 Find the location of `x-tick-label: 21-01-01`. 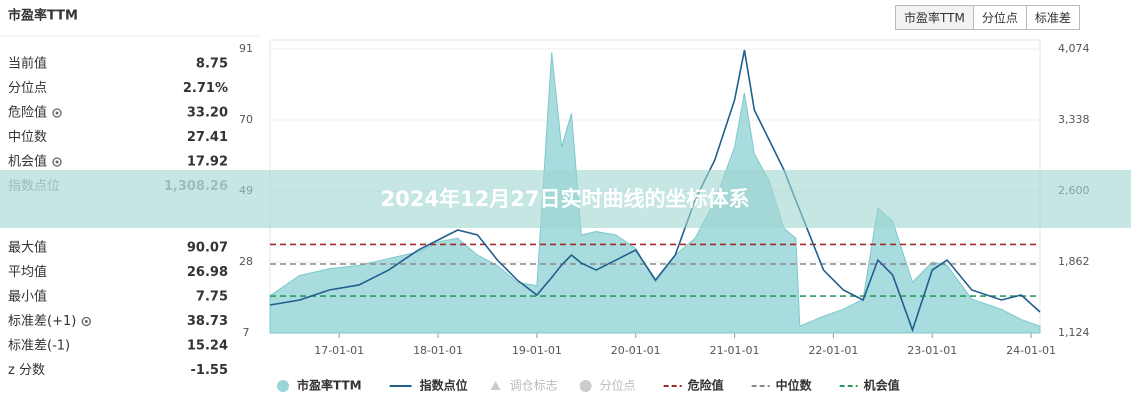

x-tick-label: 21-01-01 is located at coordinates (735, 350).